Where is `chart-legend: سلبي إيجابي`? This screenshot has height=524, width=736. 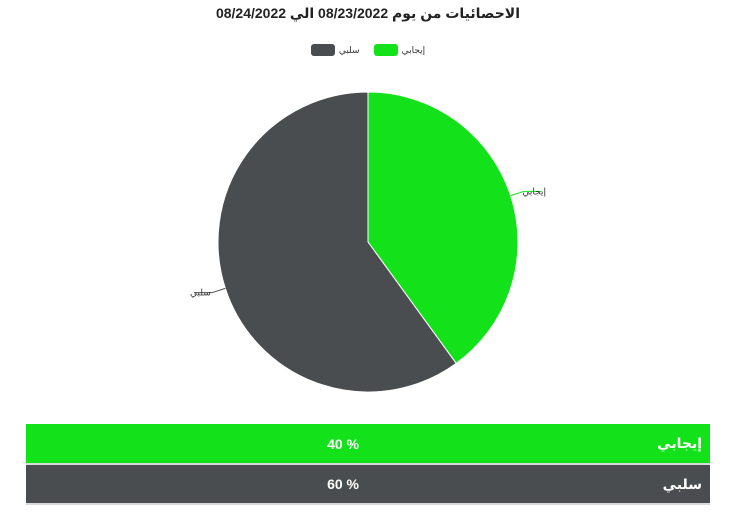
chart-legend: سلبي إيجابي is located at coordinates (368, 50).